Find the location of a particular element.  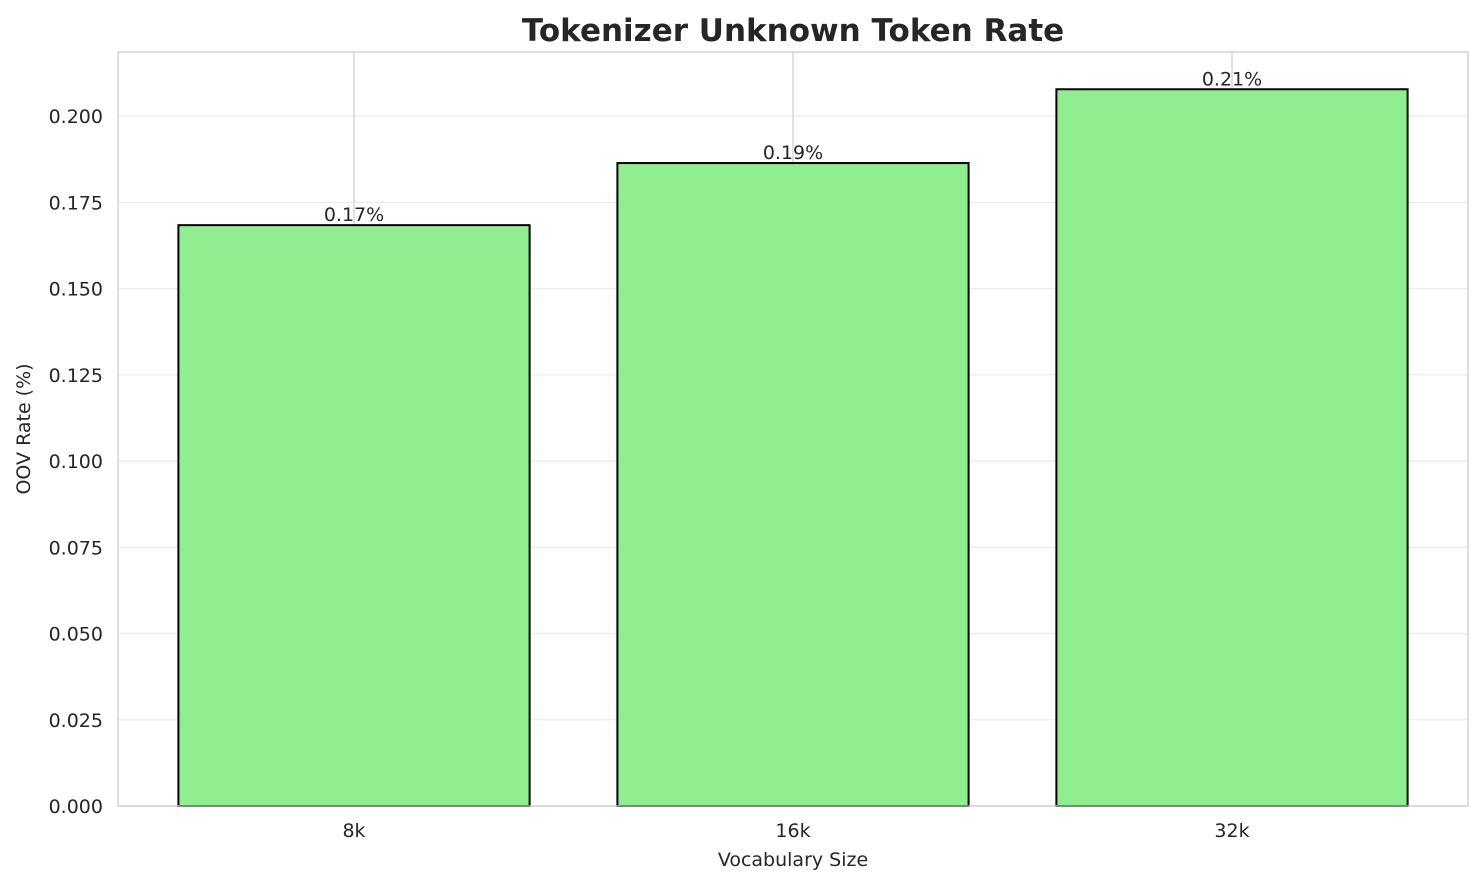

y-tick-label: 0.200 is located at coordinates (76, 117).